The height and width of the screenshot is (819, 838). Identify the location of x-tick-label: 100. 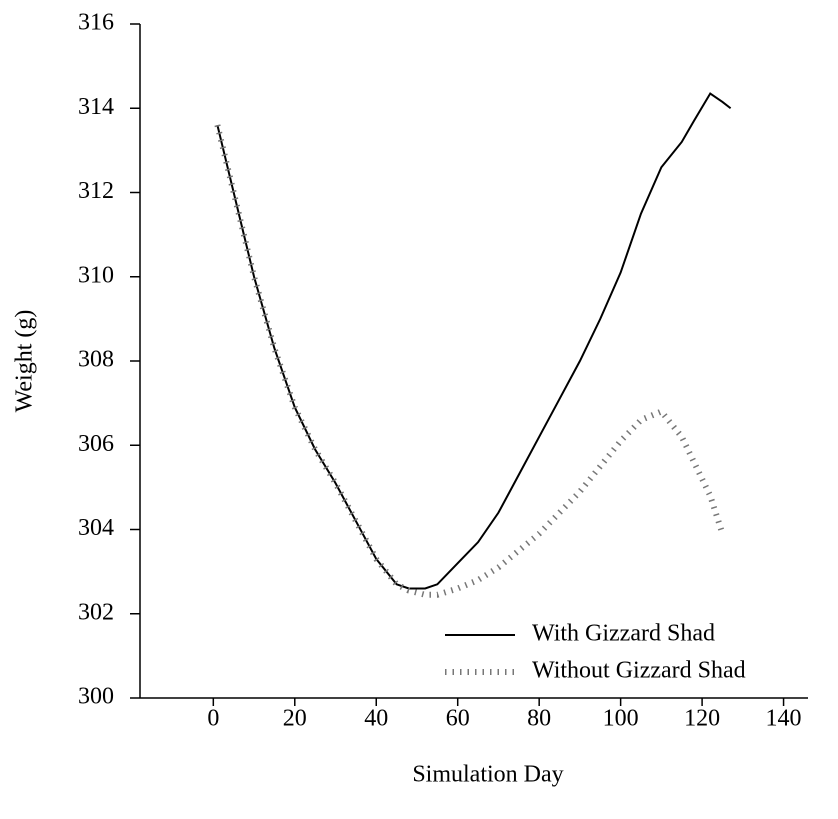
(621, 719).